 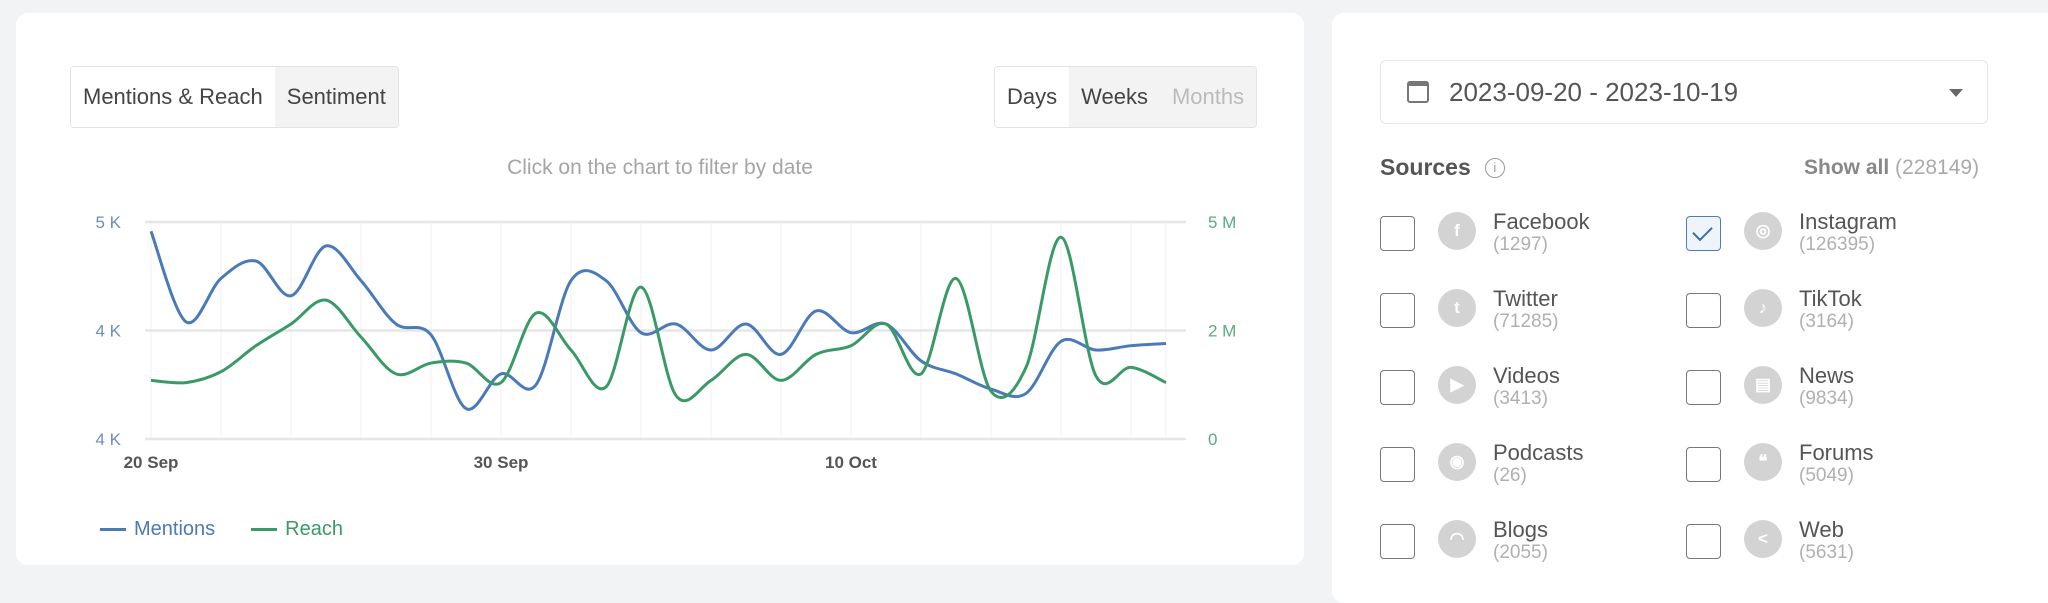 I want to click on sources-heading: Sources i, so click(x=1442, y=167).